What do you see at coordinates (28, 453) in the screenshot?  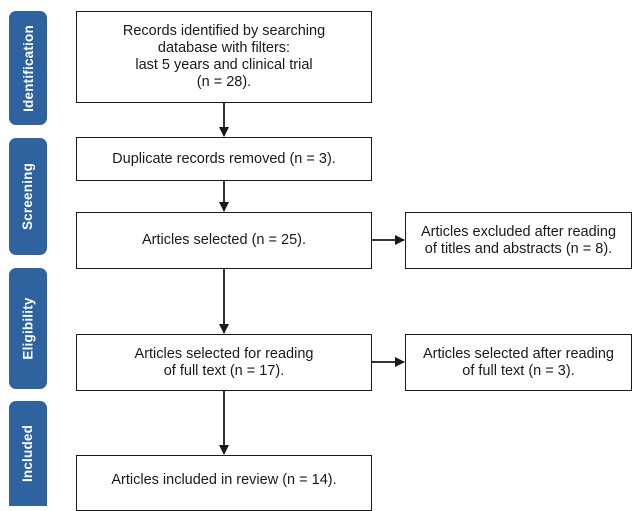 I see `phase-included: Included` at bounding box center [28, 453].